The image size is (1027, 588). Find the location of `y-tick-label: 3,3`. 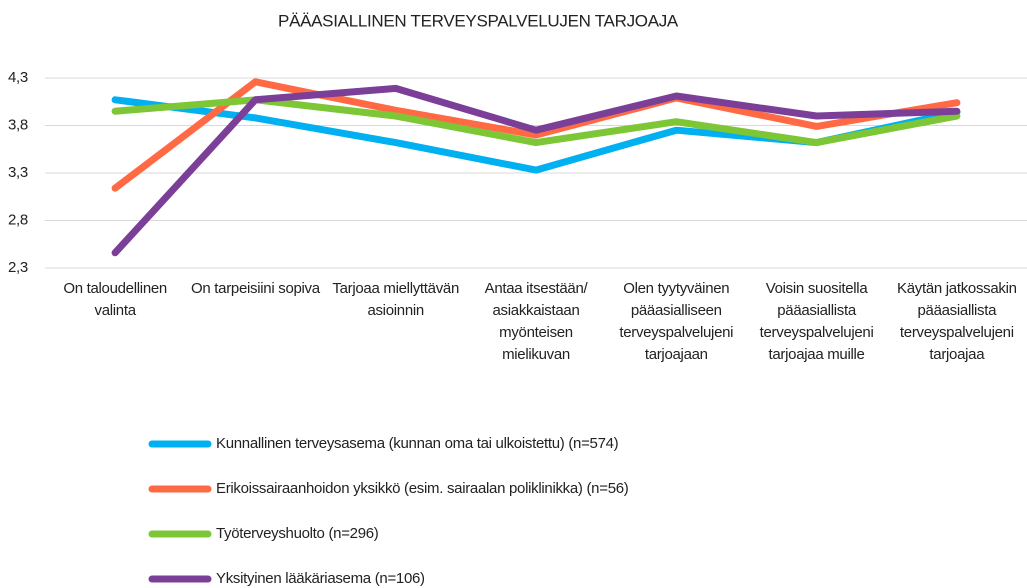

y-tick-label: 3,3 is located at coordinates (18, 172).